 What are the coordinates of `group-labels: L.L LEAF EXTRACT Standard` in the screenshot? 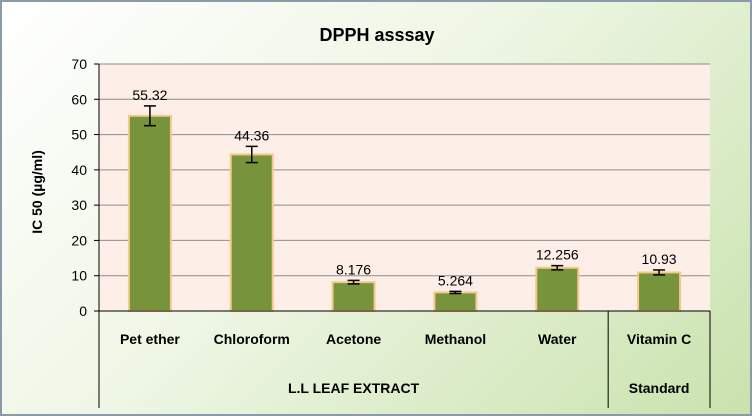 It's located at (488, 359).